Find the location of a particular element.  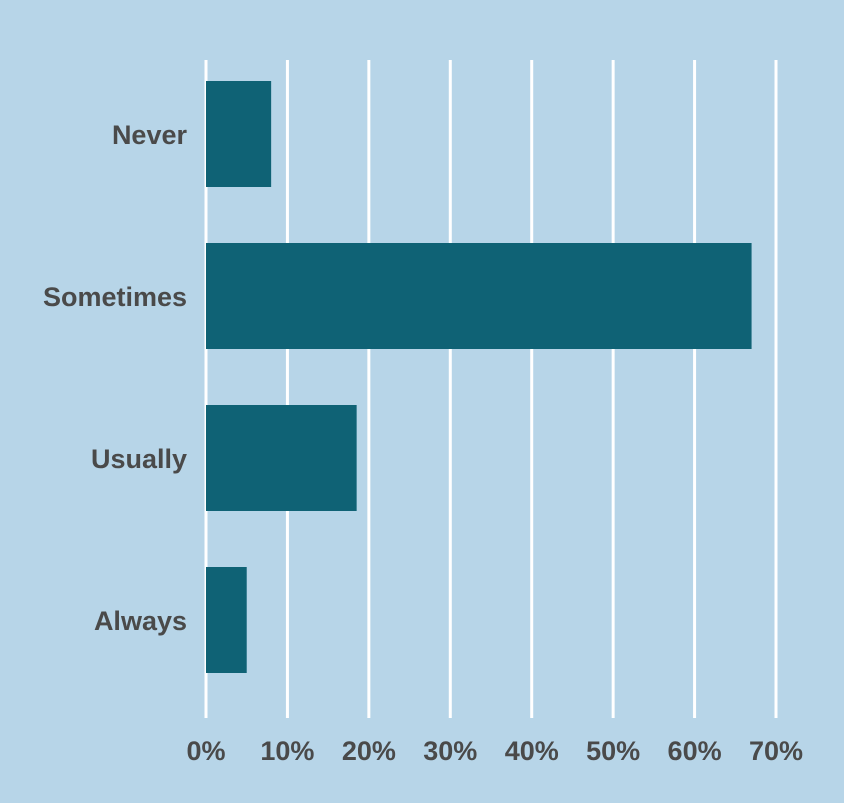

x-tick-label: 70% is located at coordinates (776, 751).